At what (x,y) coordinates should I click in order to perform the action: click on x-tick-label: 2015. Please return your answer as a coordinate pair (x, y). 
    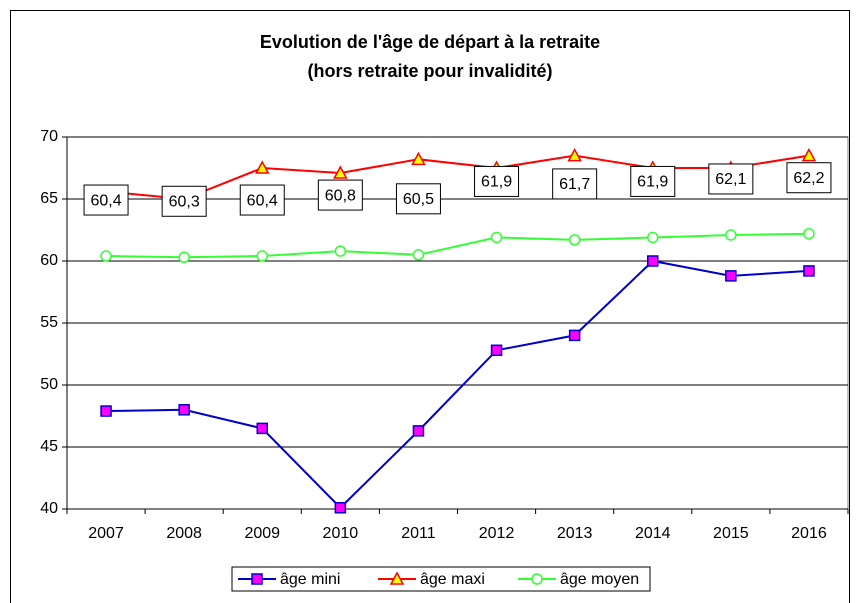
    Looking at the image, I should click on (731, 533).